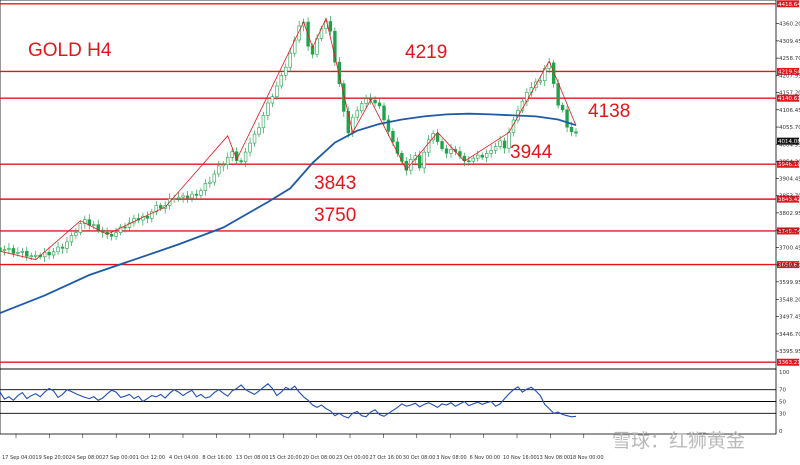  I want to click on annotation-4138: 4138, so click(609, 111).